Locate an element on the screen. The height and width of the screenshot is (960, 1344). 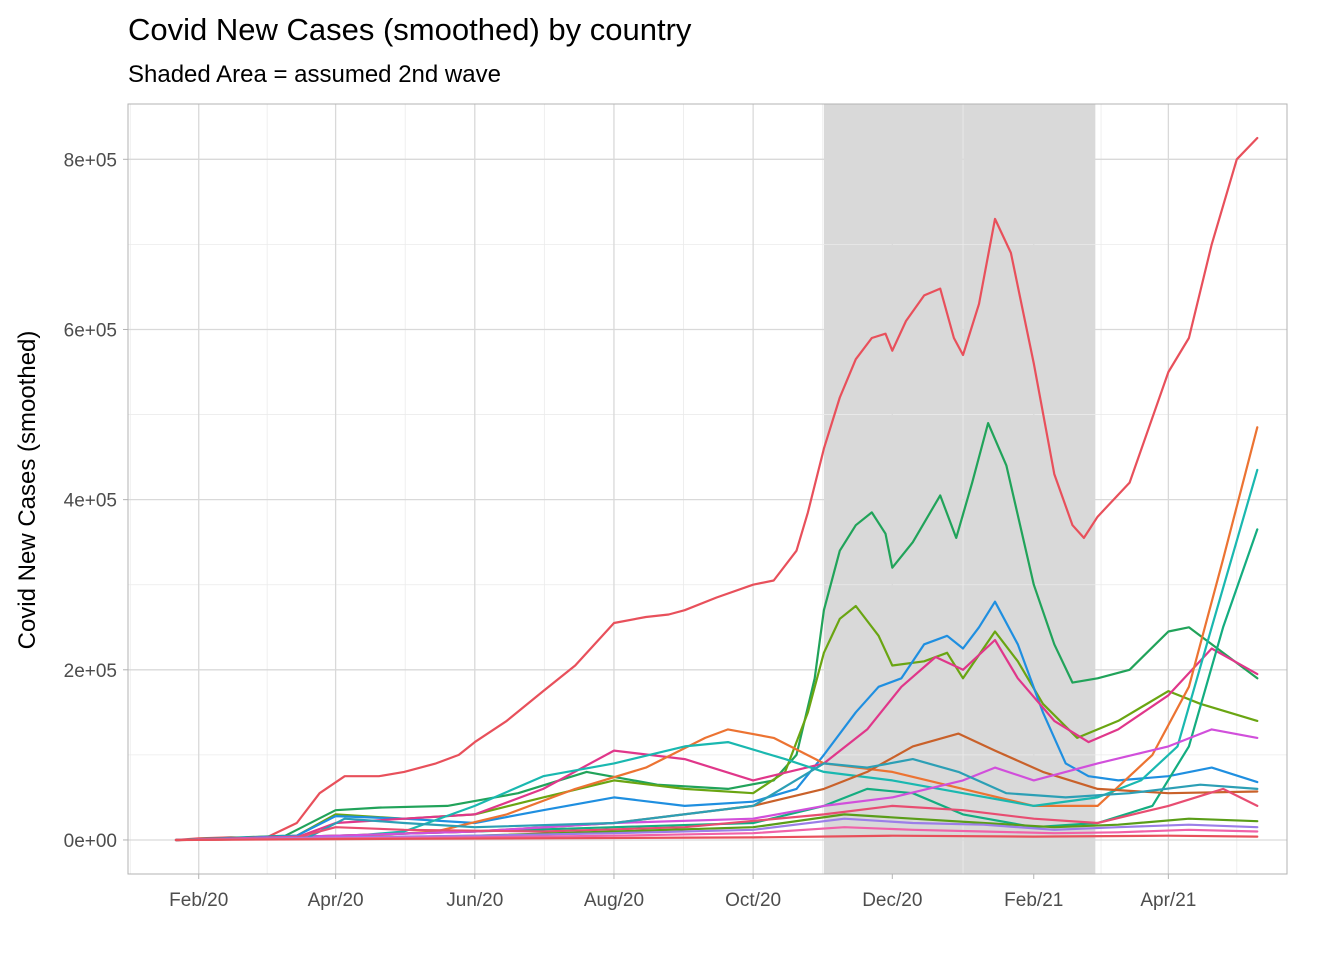
x-tick-label: Oct/20 is located at coordinates (753, 900).